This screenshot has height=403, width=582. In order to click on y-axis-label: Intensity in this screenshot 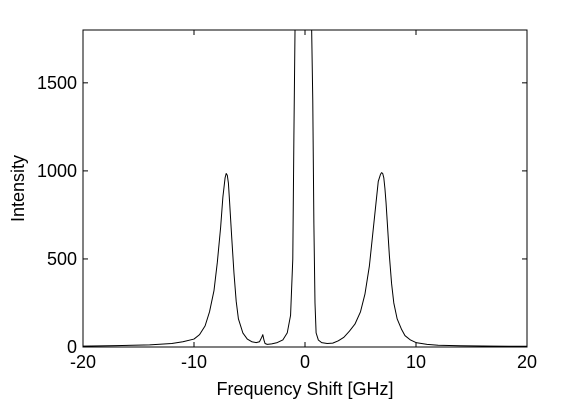, I will do `click(18, 188)`.